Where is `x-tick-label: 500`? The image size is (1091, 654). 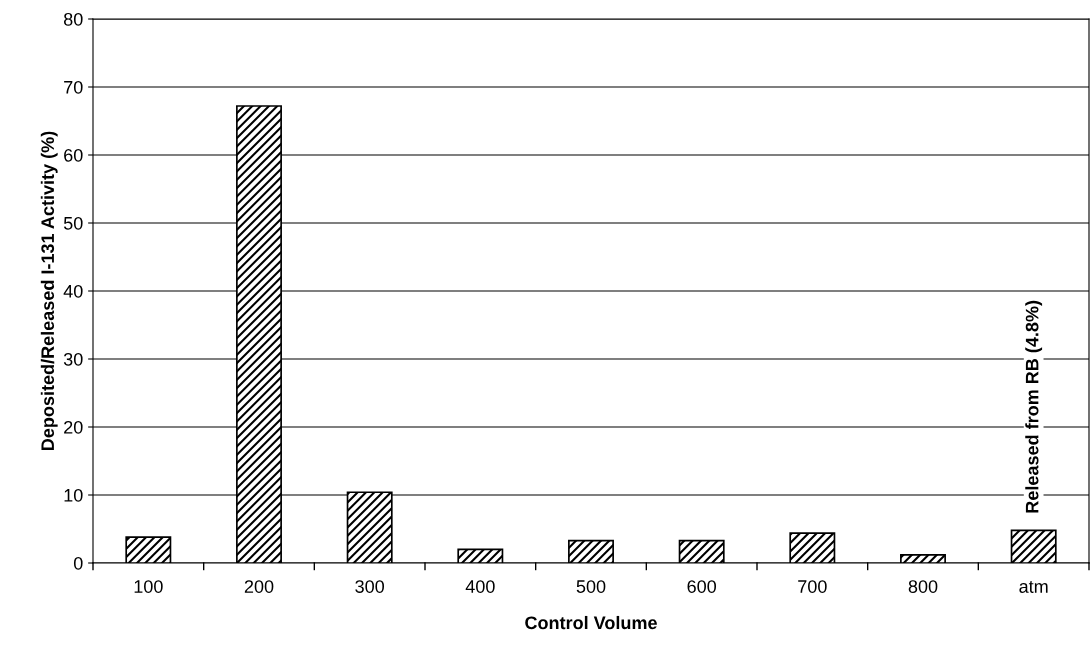 x-tick-label: 500 is located at coordinates (591, 586).